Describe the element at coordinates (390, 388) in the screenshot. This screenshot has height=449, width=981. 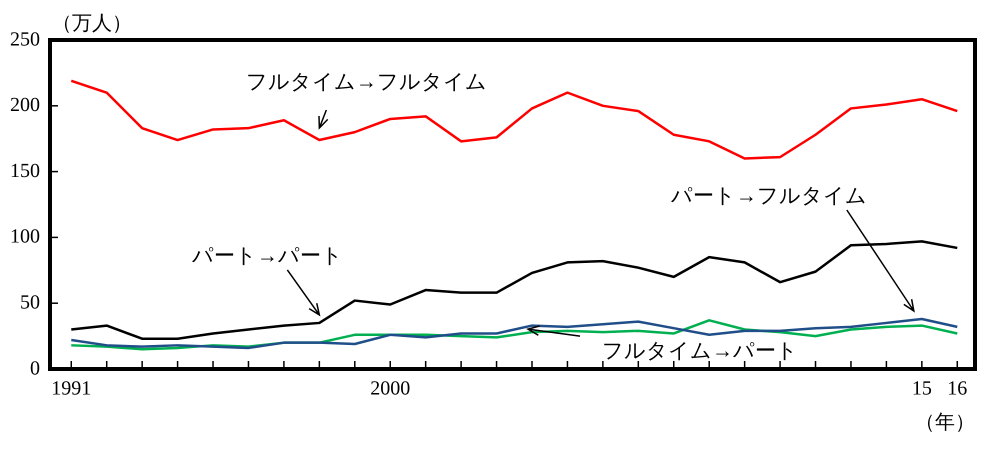
I see `x-tick-label: 2000` at that location.